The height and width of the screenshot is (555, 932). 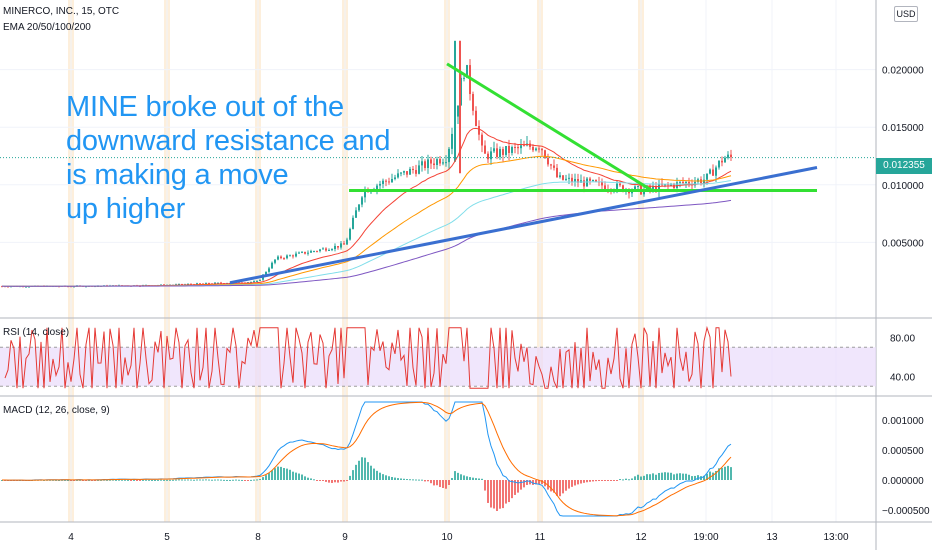 What do you see at coordinates (906, 511) in the screenshot?
I see `macd-axis-label: −0.000500` at bounding box center [906, 511].